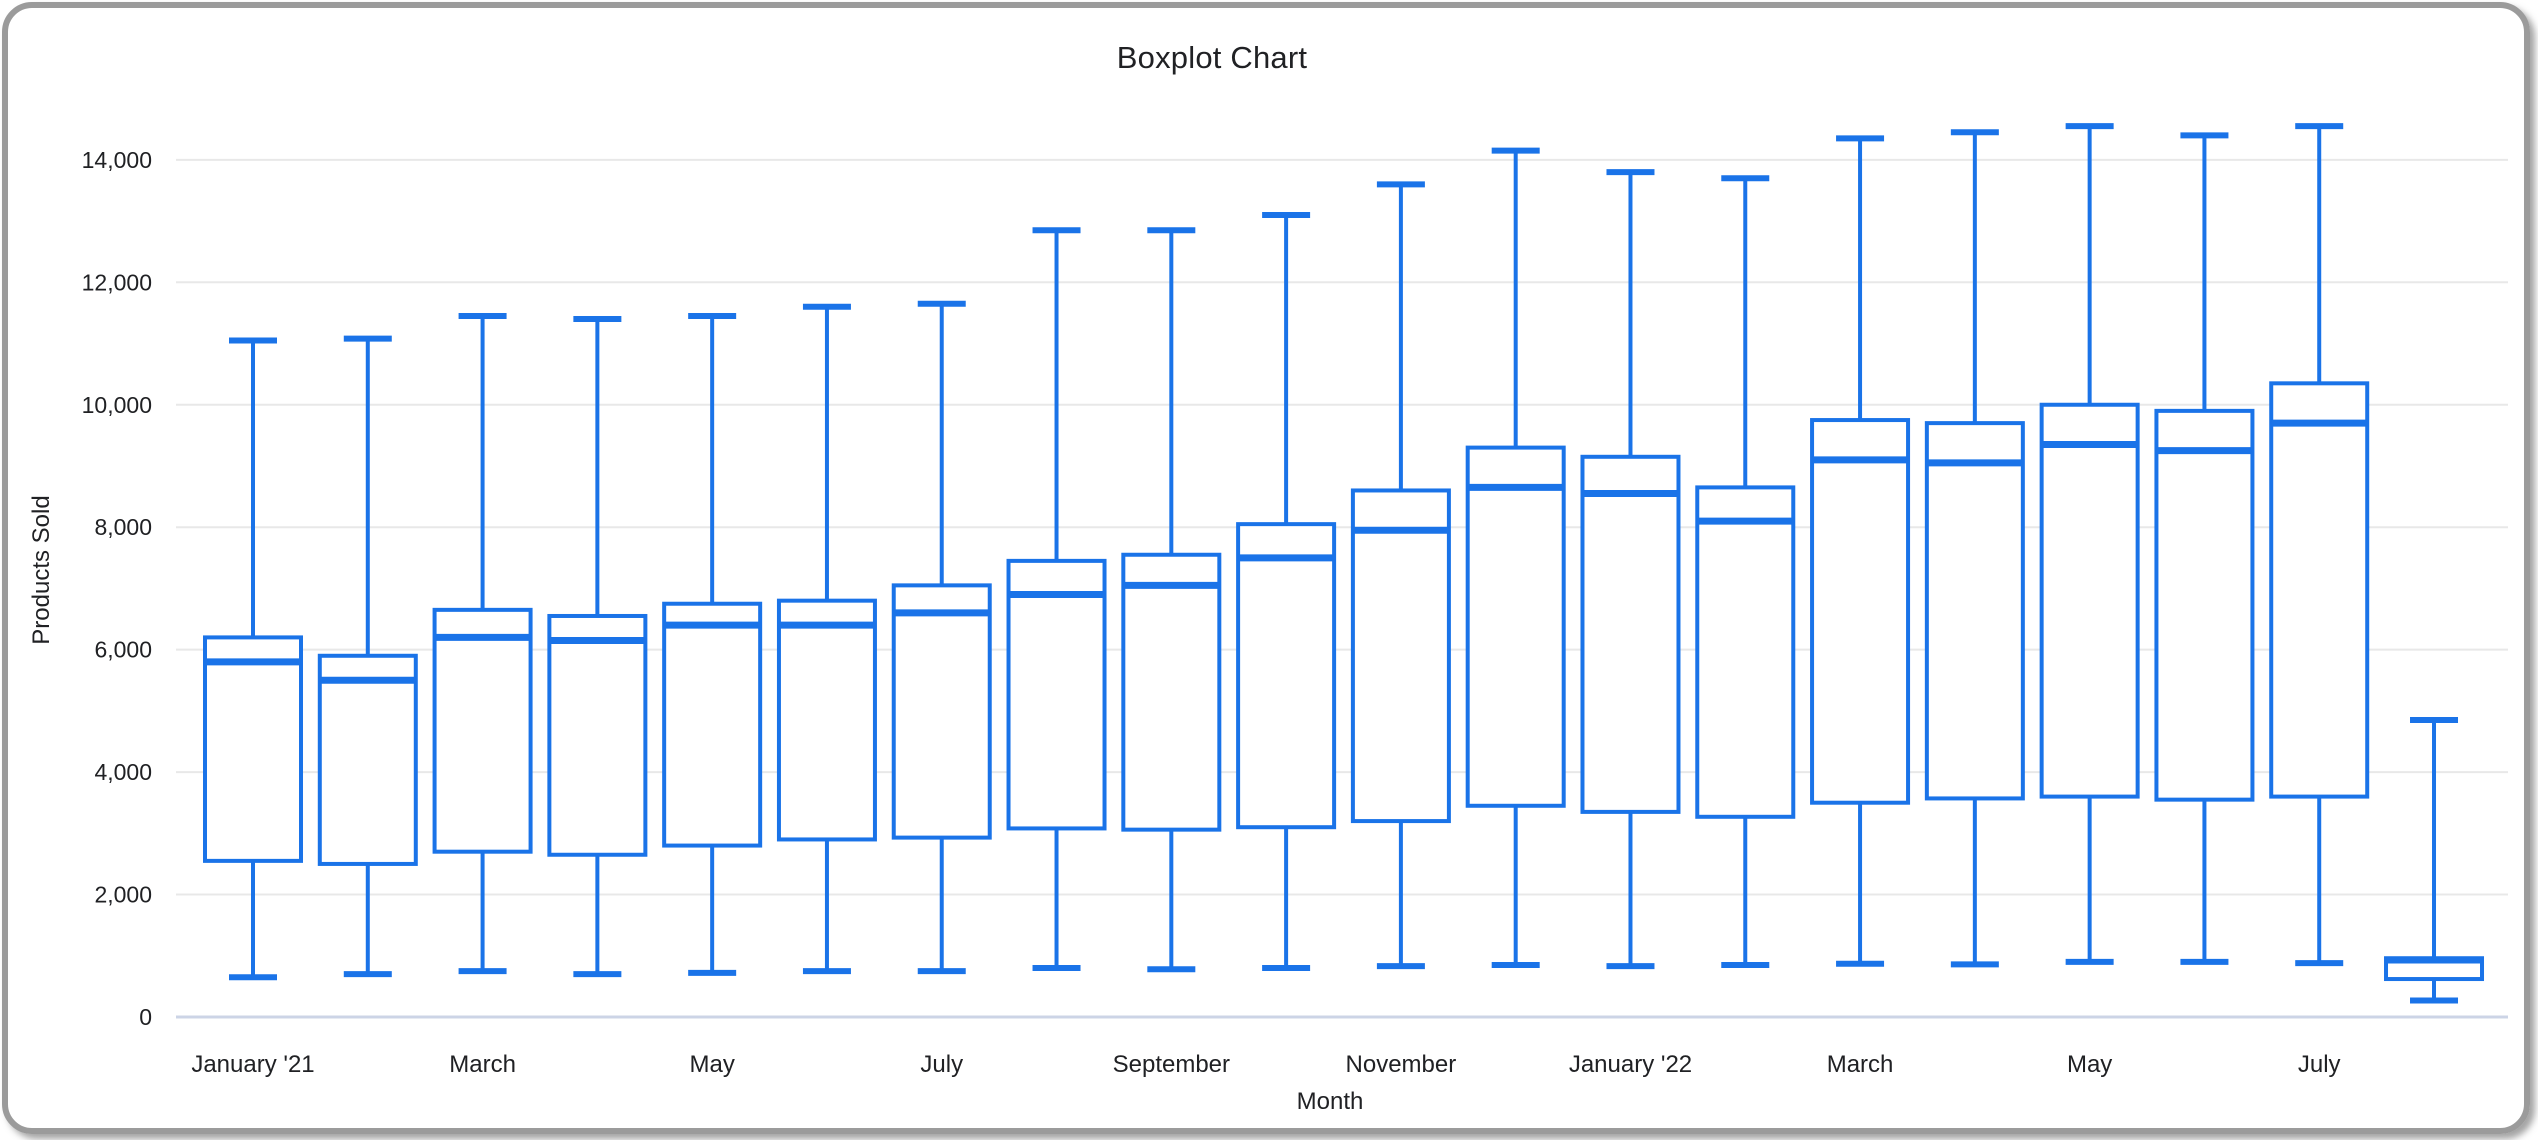  What do you see at coordinates (123, 895) in the screenshot?
I see `y-tick-label: 2,000` at bounding box center [123, 895].